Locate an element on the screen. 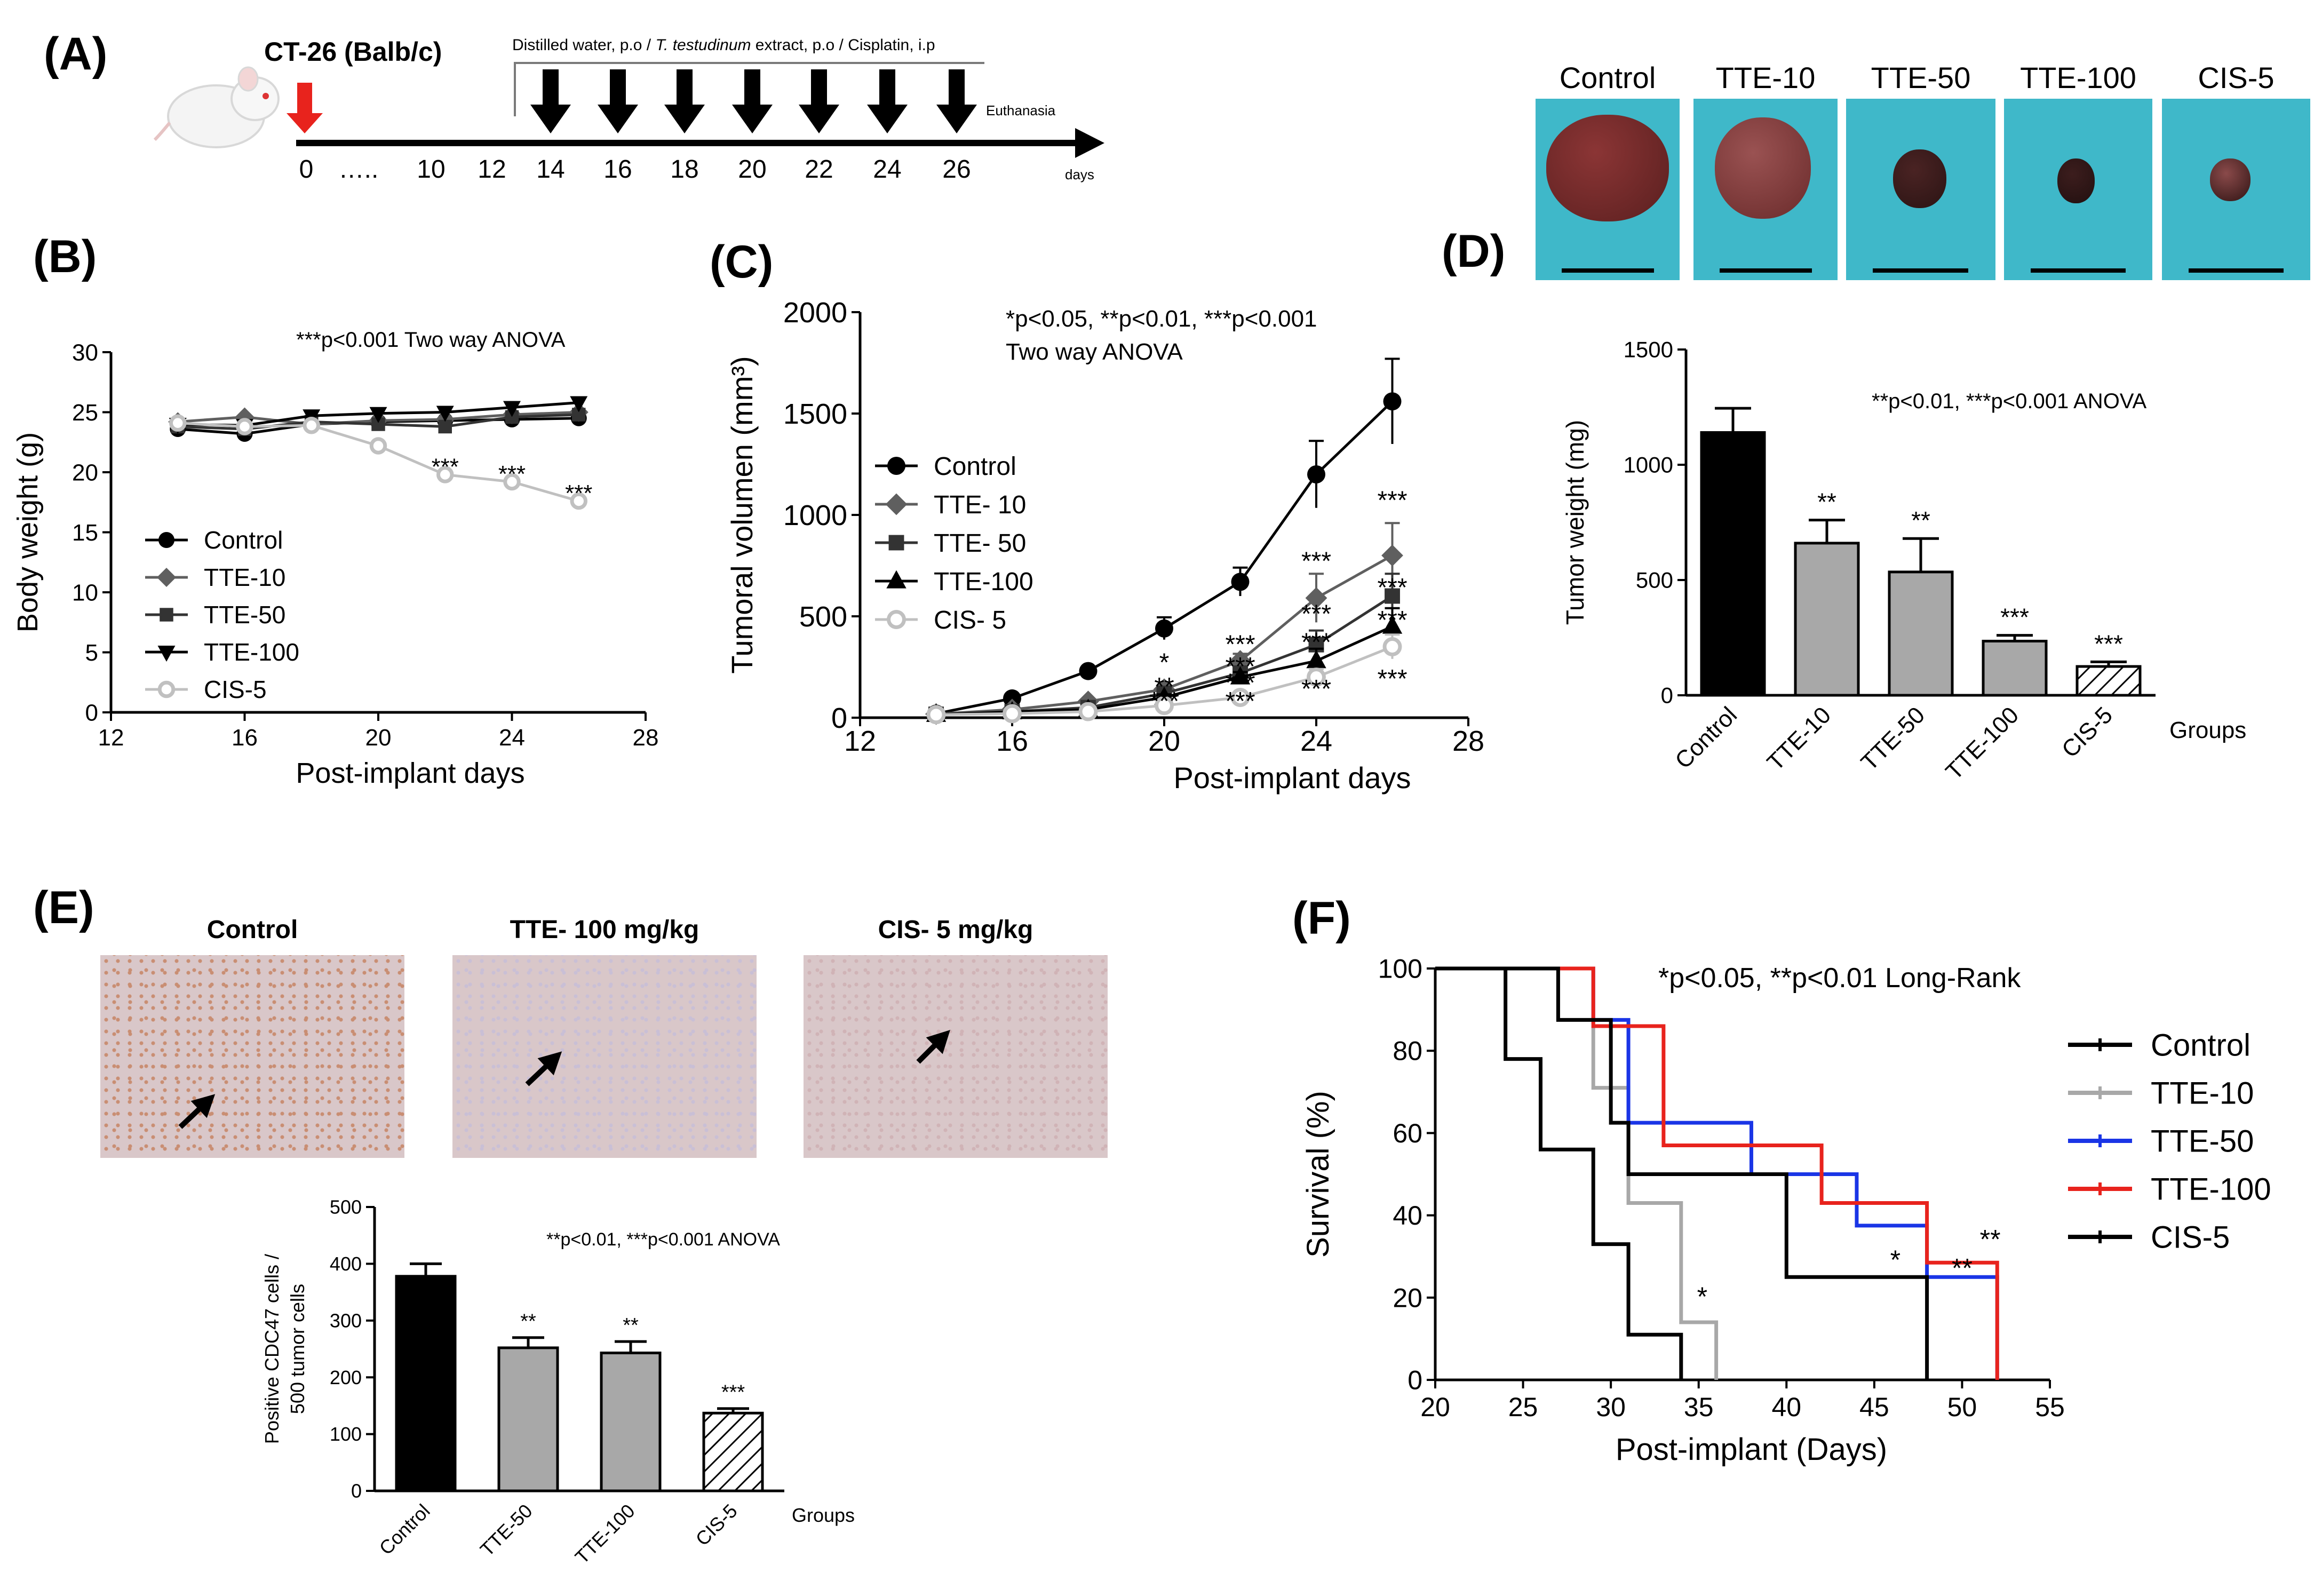  histology-label: Control is located at coordinates (252, 930).